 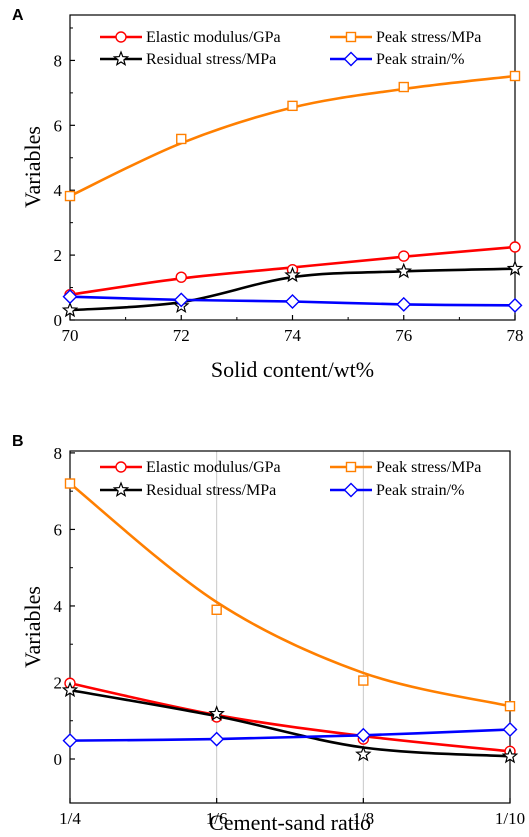 What do you see at coordinates (18, 15) in the screenshot?
I see `panel-letter: A` at bounding box center [18, 15].